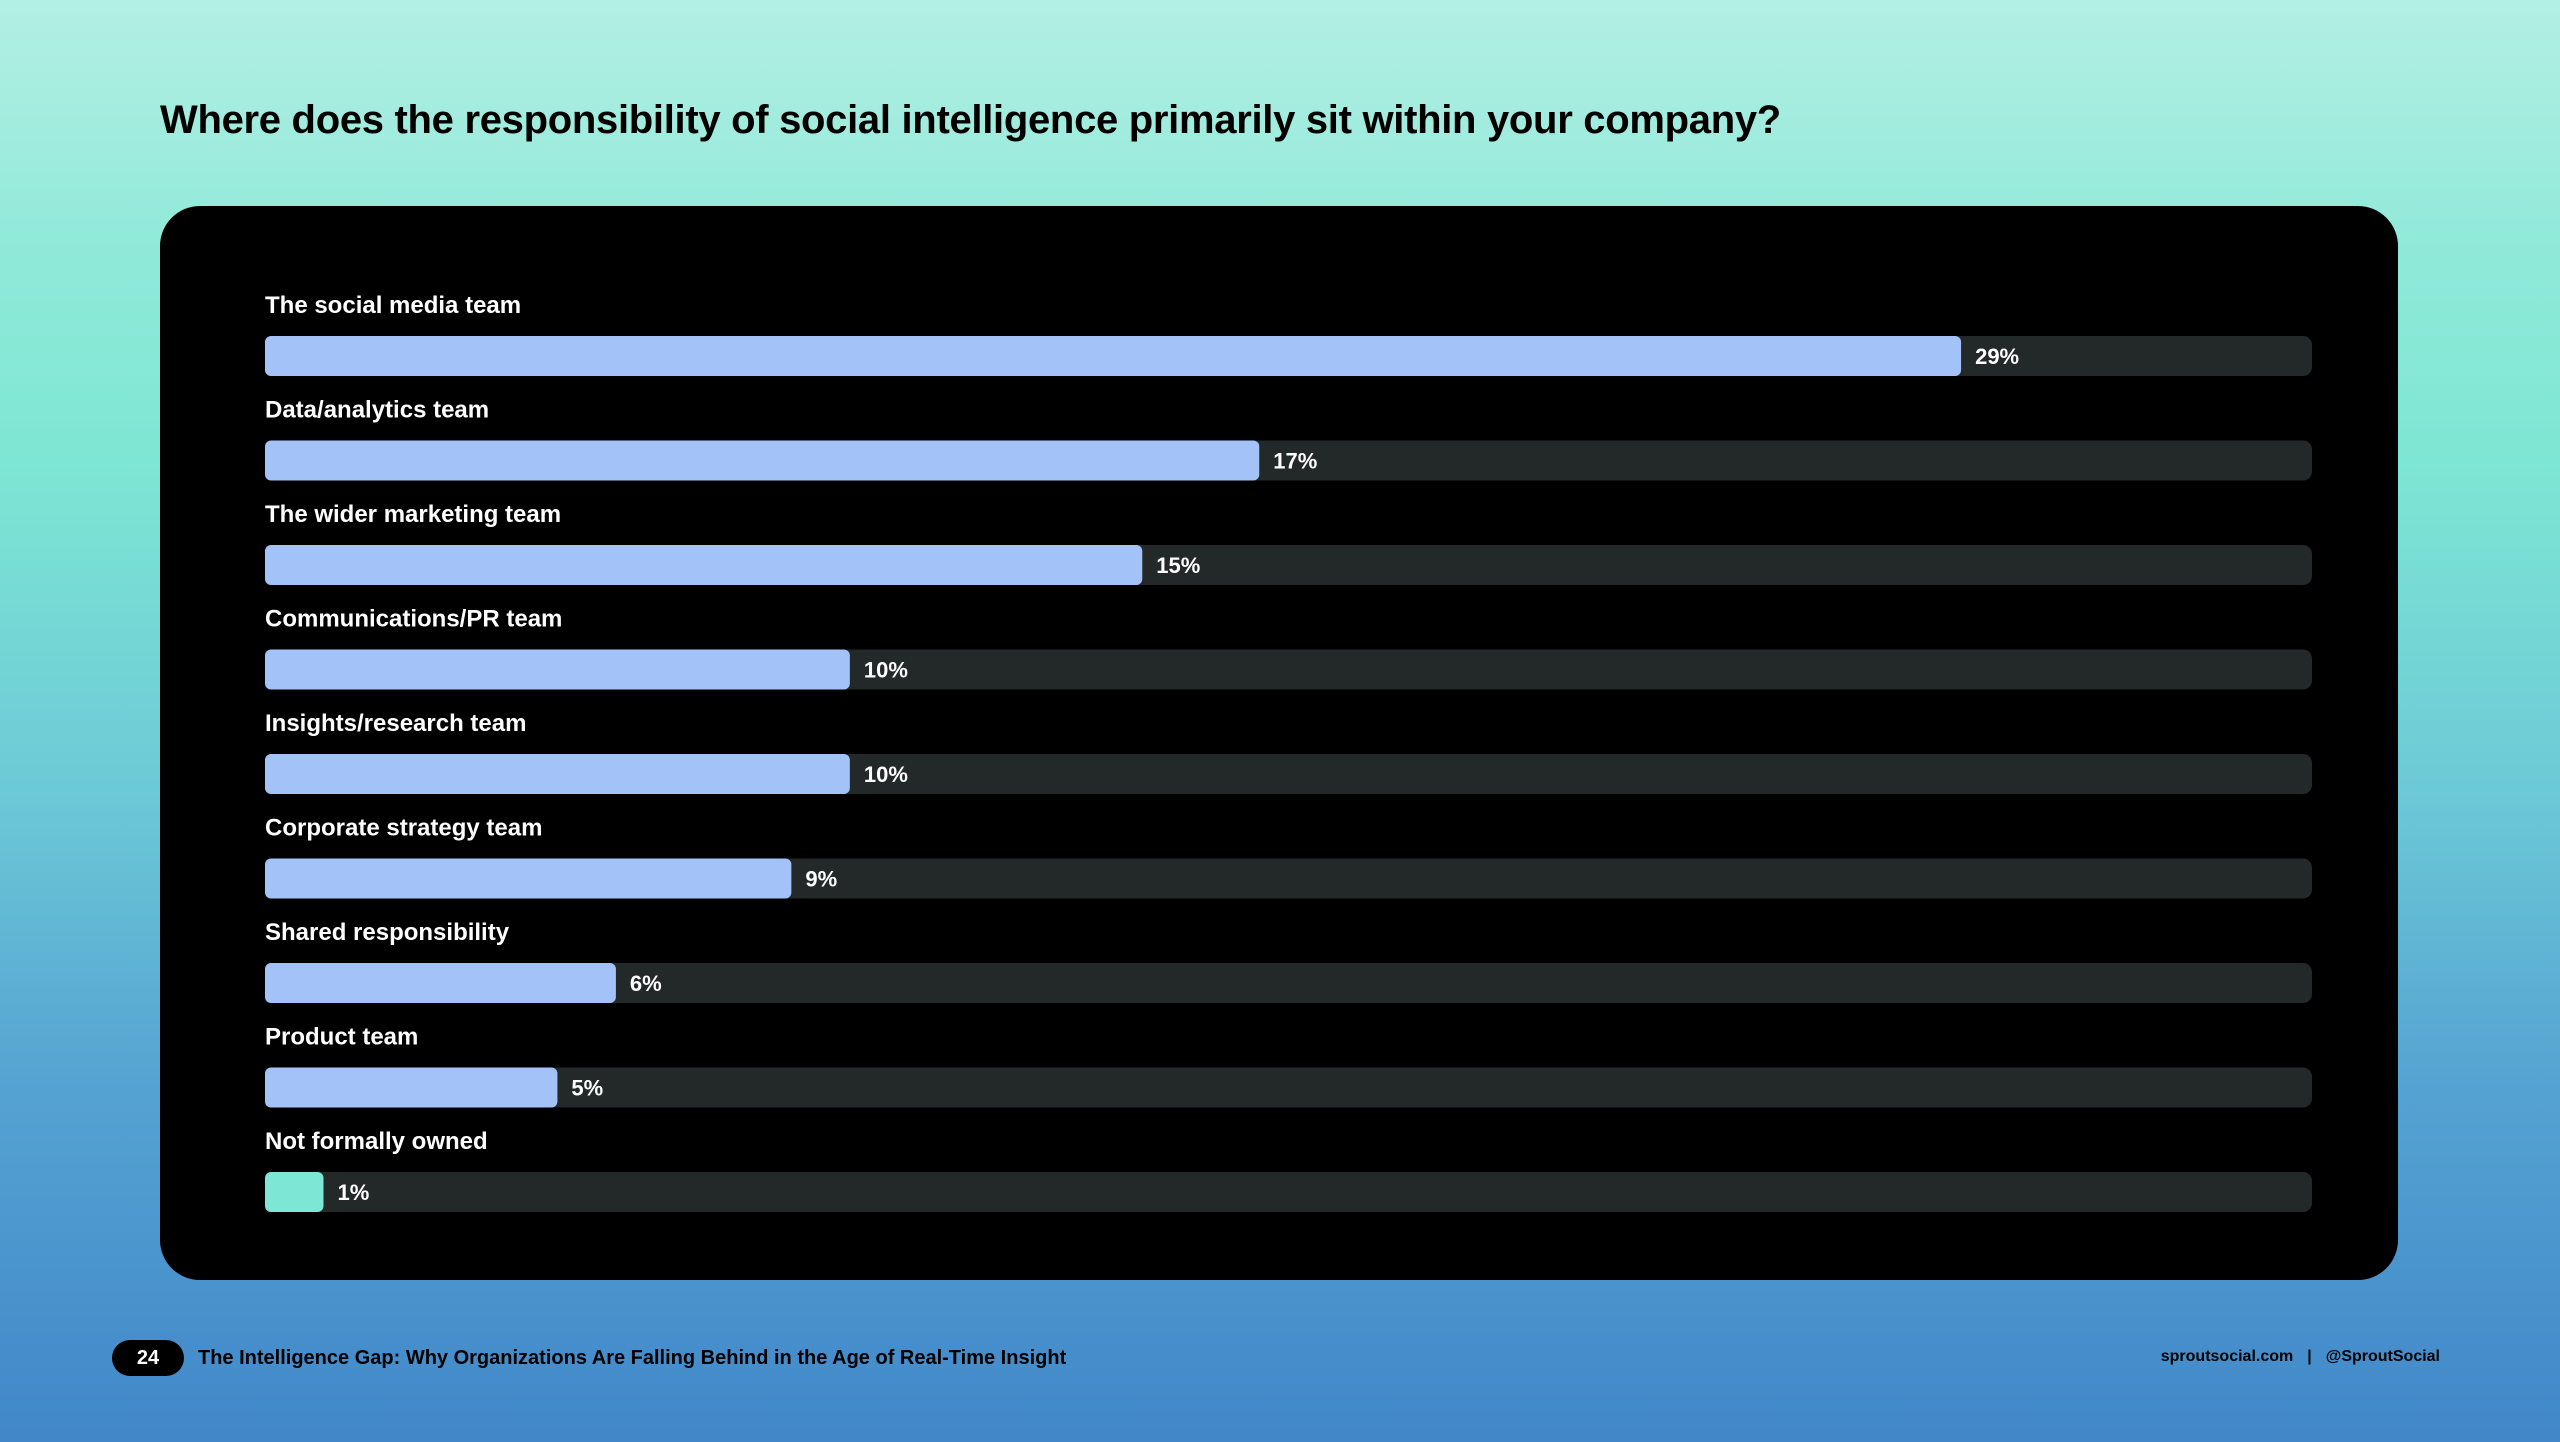 The image size is (2560, 1442). Describe the element at coordinates (353, 1192) in the screenshot. I see `value-label: 1%` at that location.